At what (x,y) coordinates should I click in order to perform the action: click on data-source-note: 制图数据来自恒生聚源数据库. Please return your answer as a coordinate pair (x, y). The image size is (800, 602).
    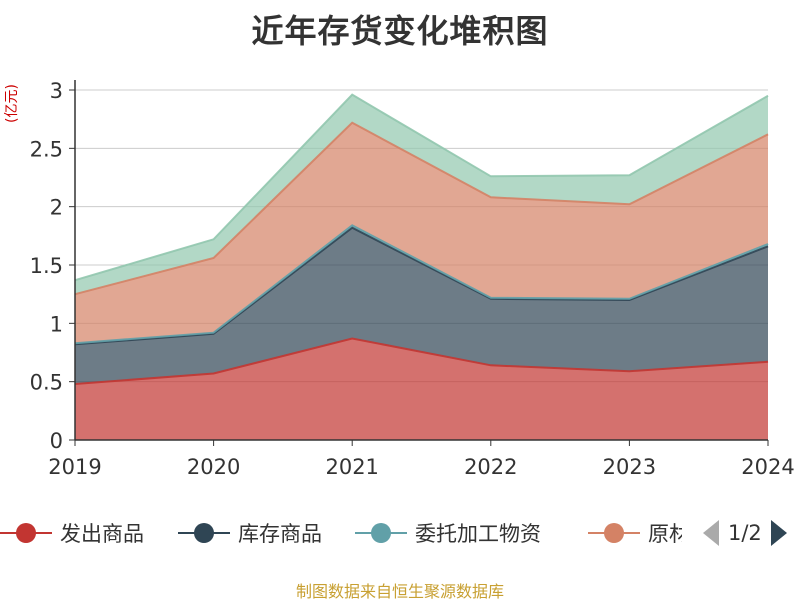
    Looking at the image, I should click on (399, 591).